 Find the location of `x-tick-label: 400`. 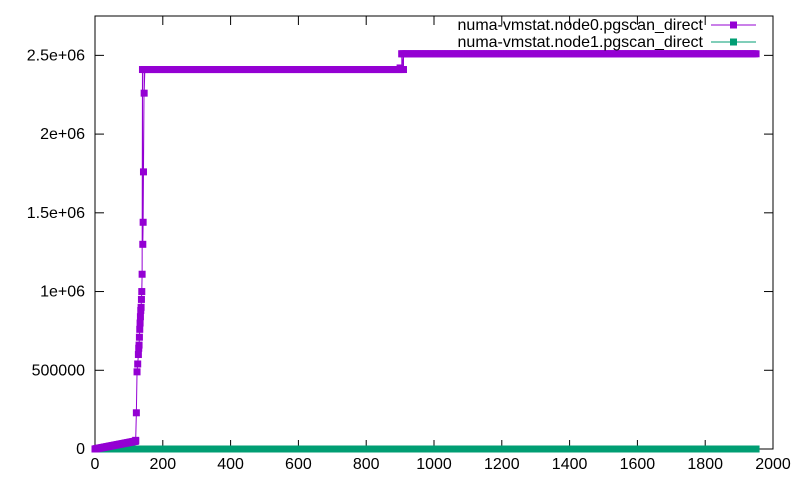

x-tick-label: 400 is located at coordinates (230, 464).